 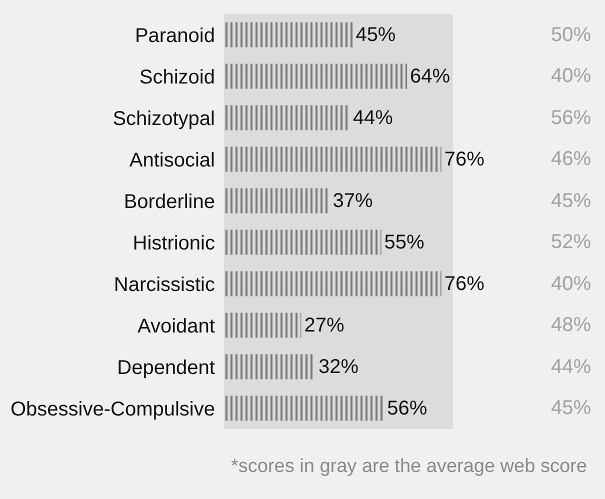 What do you see at coordinates (174, 35) in the screenshot?
I see `y-tick-label: Paranoid` at bounding box center [174, 35].